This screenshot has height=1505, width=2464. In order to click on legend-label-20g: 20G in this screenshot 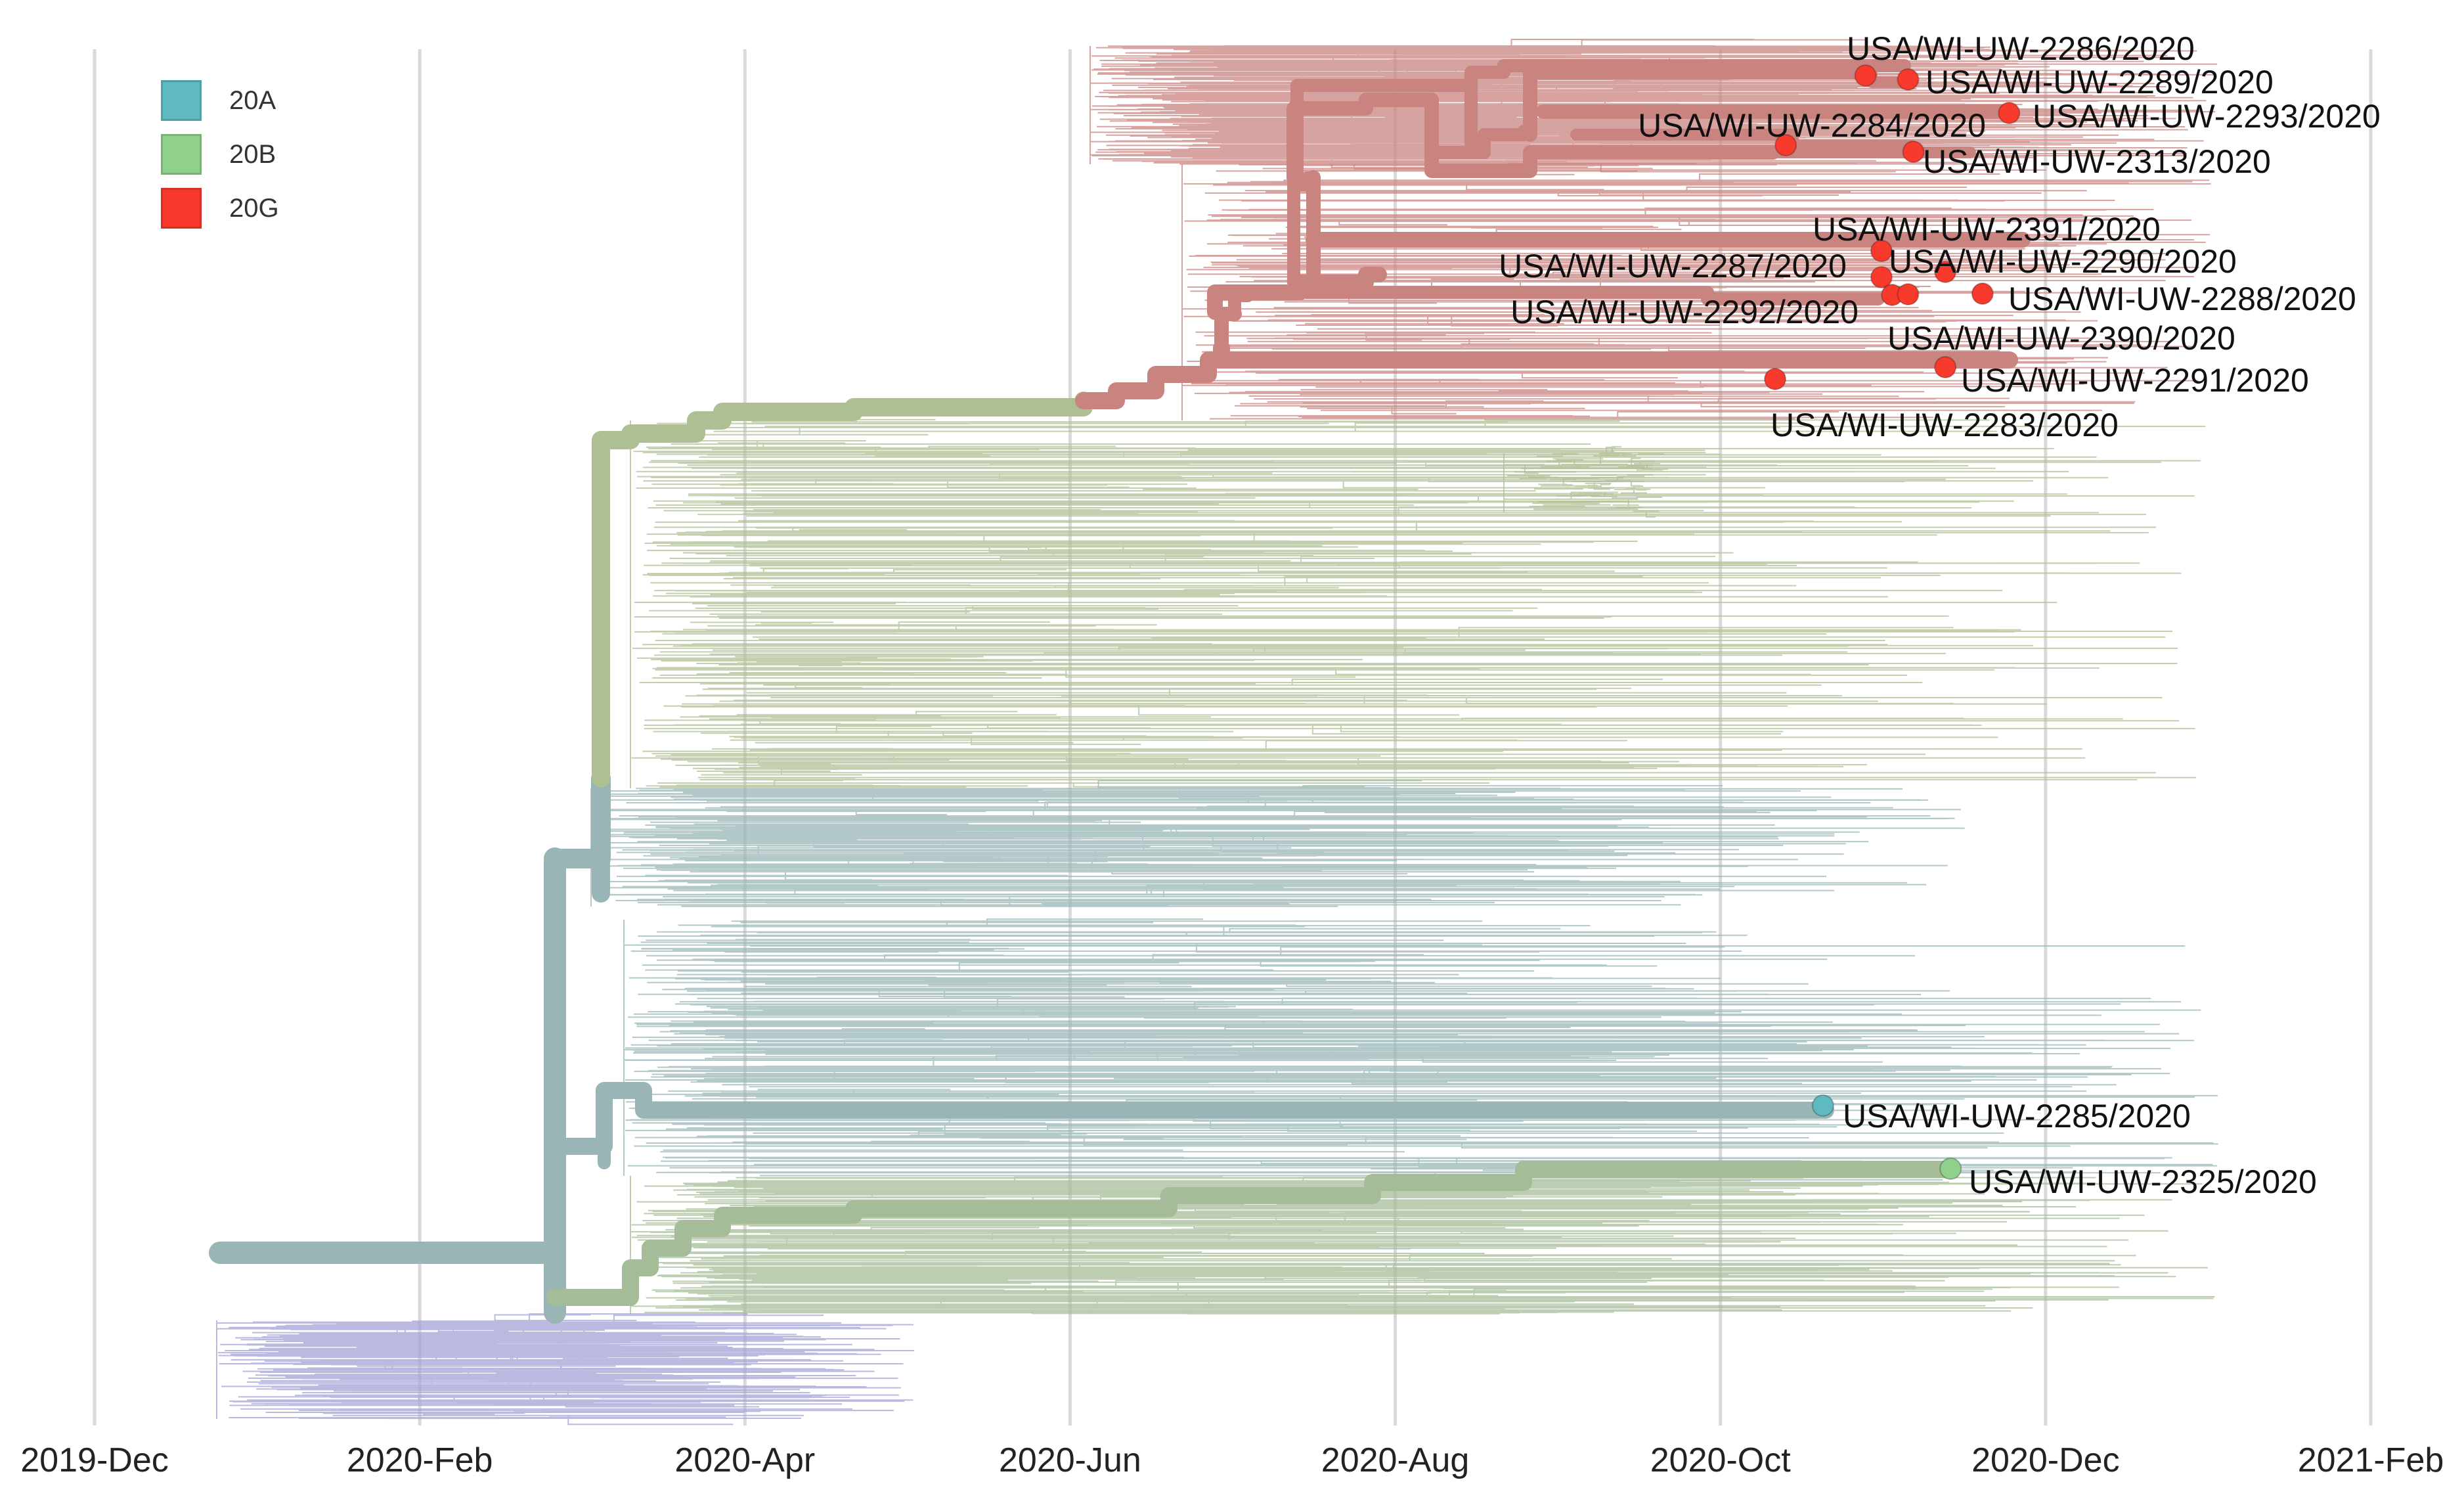, I will do `click(254, 208)`.